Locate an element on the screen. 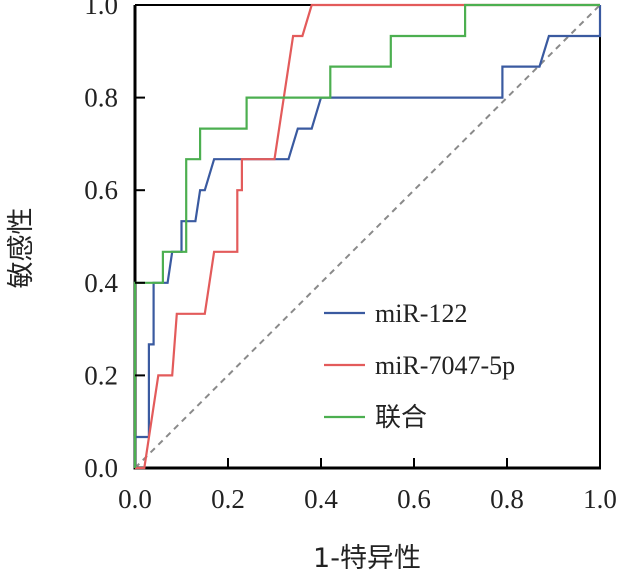 This screenshot has width=624, height=581. y-tick-label: 0.4 is located at coordinates (101, 283).